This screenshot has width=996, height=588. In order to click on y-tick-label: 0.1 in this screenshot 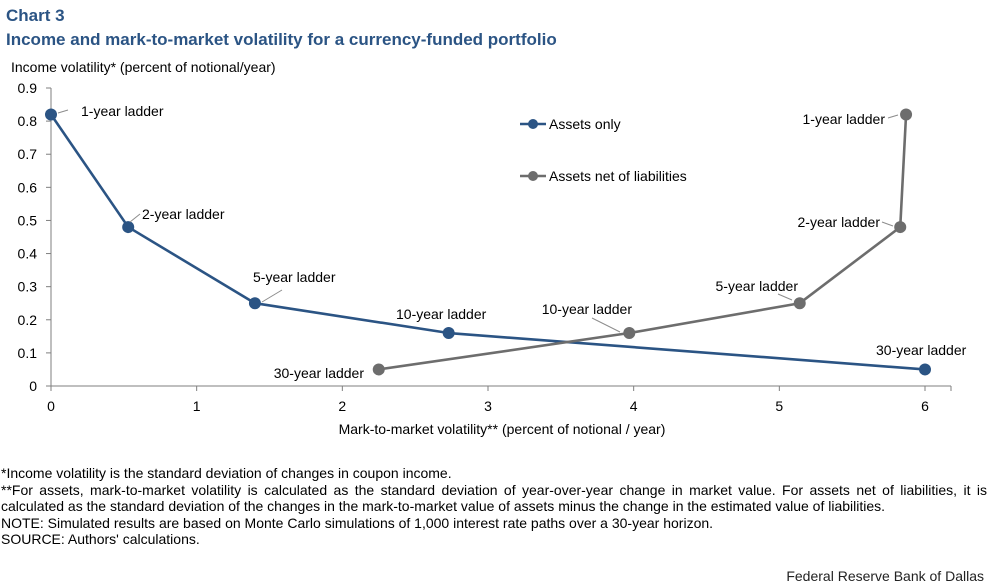, I will do `click(28, 353)`.